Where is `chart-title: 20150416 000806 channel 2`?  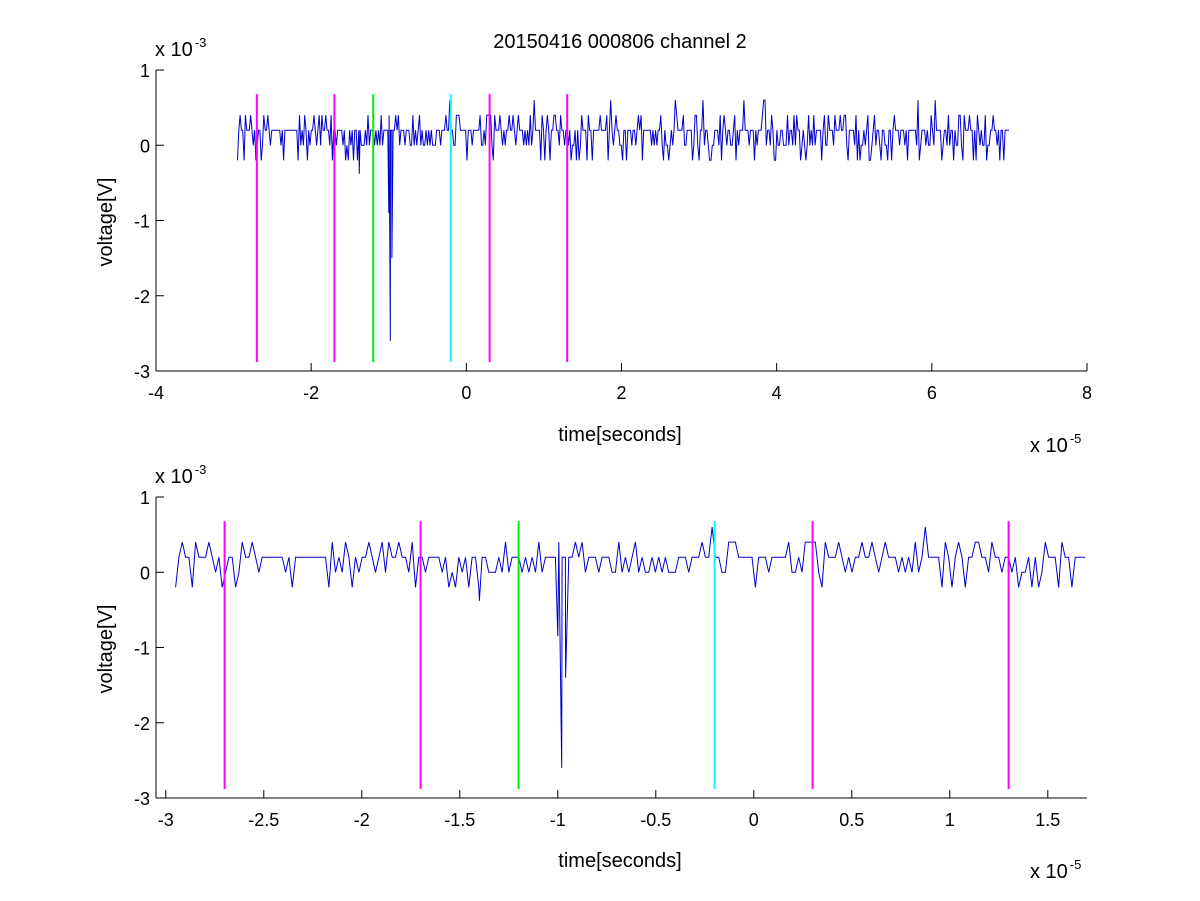
chart-title: 20150416 000806 channel 2 is located at coordinates (620, 42).